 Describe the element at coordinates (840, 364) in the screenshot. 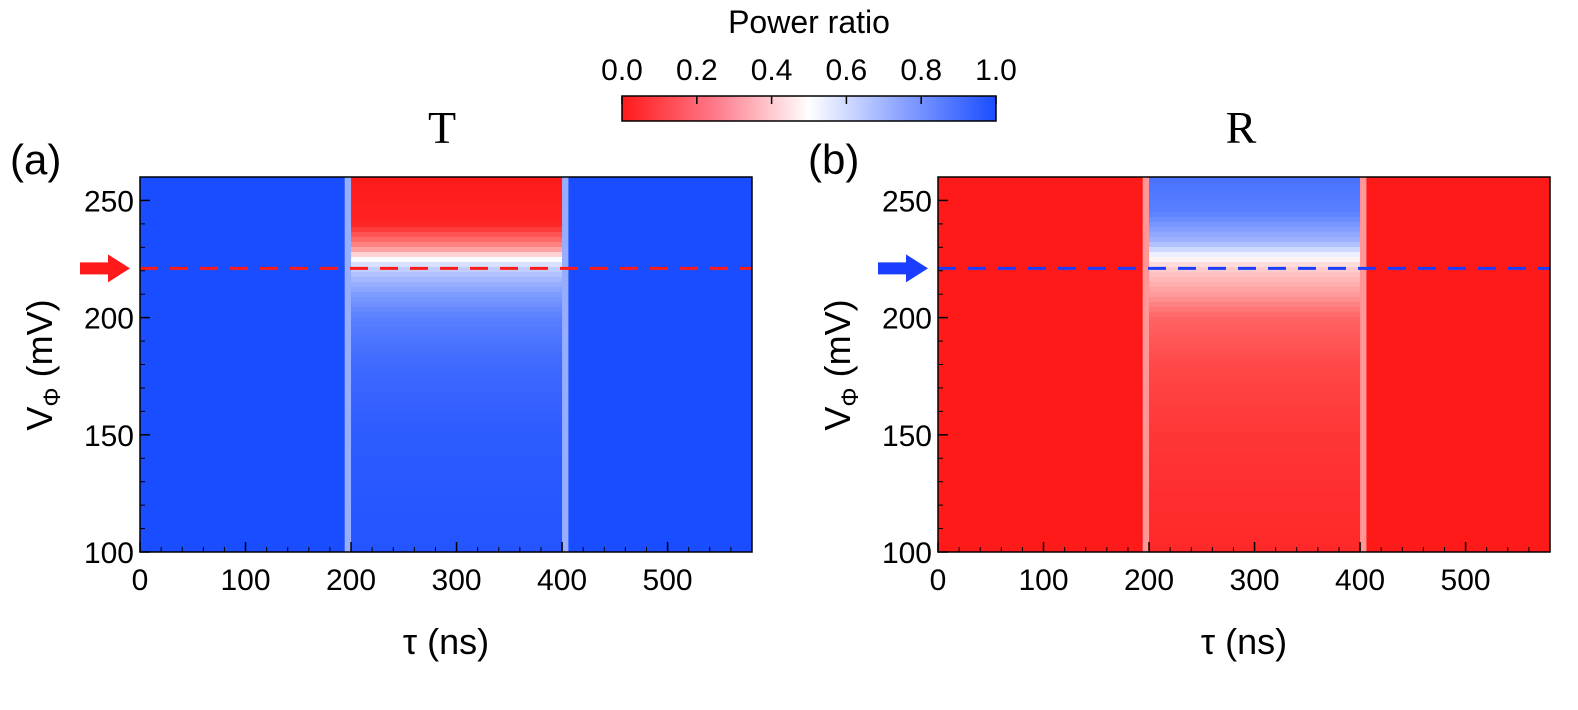

I see `y-axis-label-b: VΦ (mV)` at that location.